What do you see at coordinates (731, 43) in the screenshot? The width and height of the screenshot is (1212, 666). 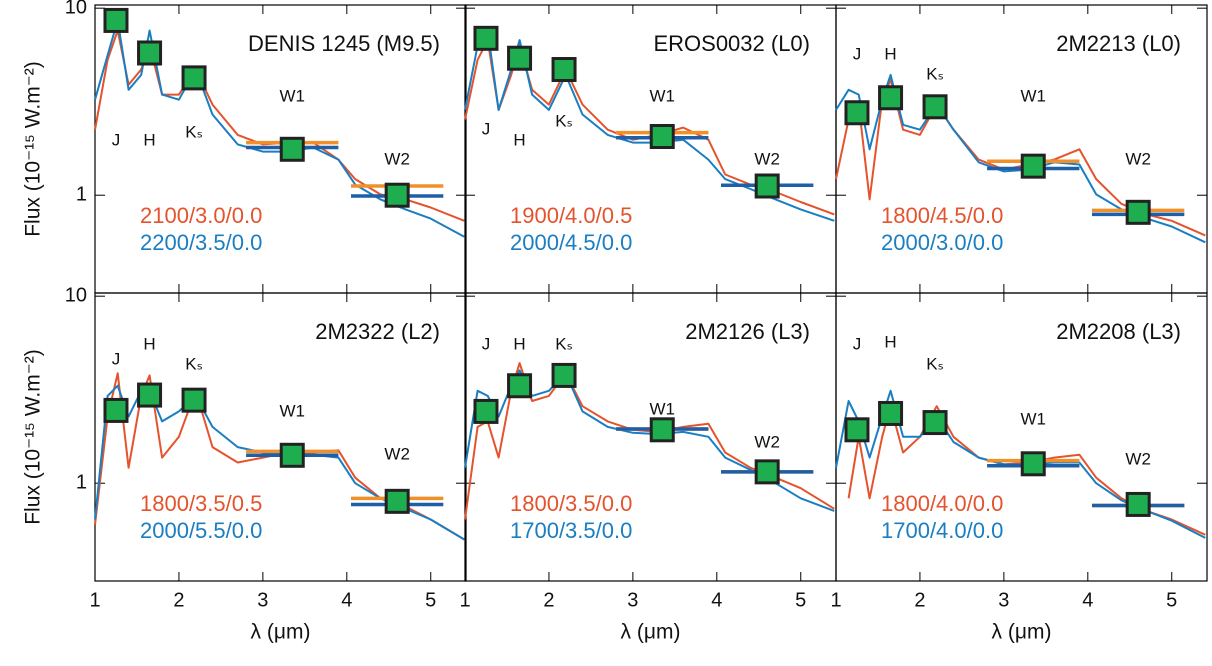 I see `panel-title: EROS0032 (L0)` at bounding box center [731, 43].